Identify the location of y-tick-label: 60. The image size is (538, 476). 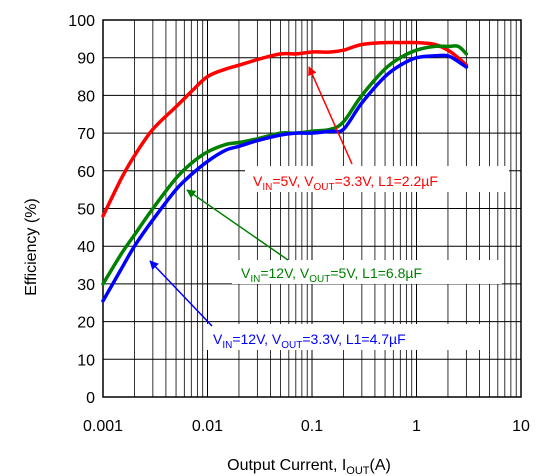
(86, 172).